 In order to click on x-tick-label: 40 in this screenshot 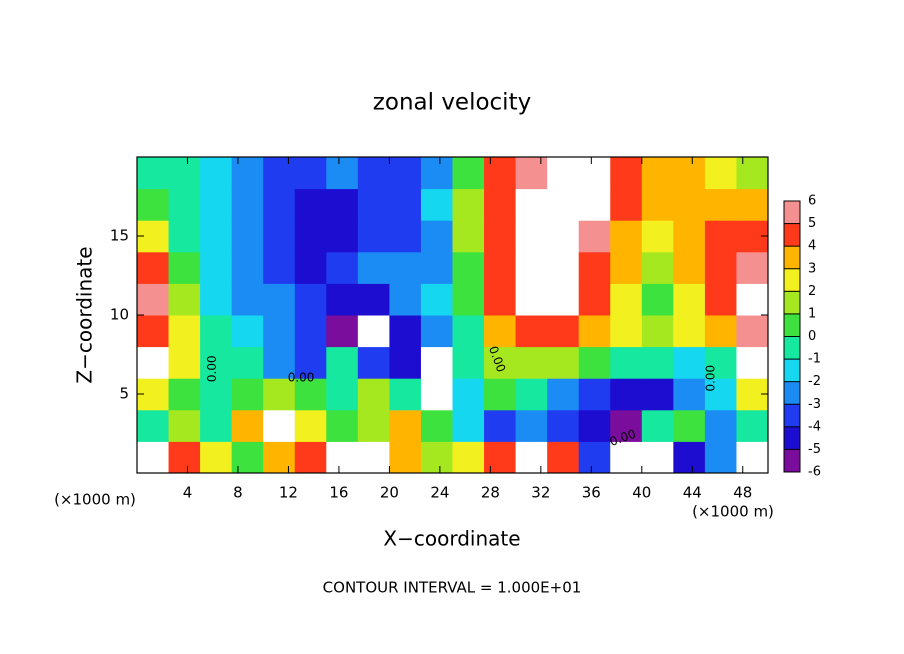, I will do `click(641, 493)`.